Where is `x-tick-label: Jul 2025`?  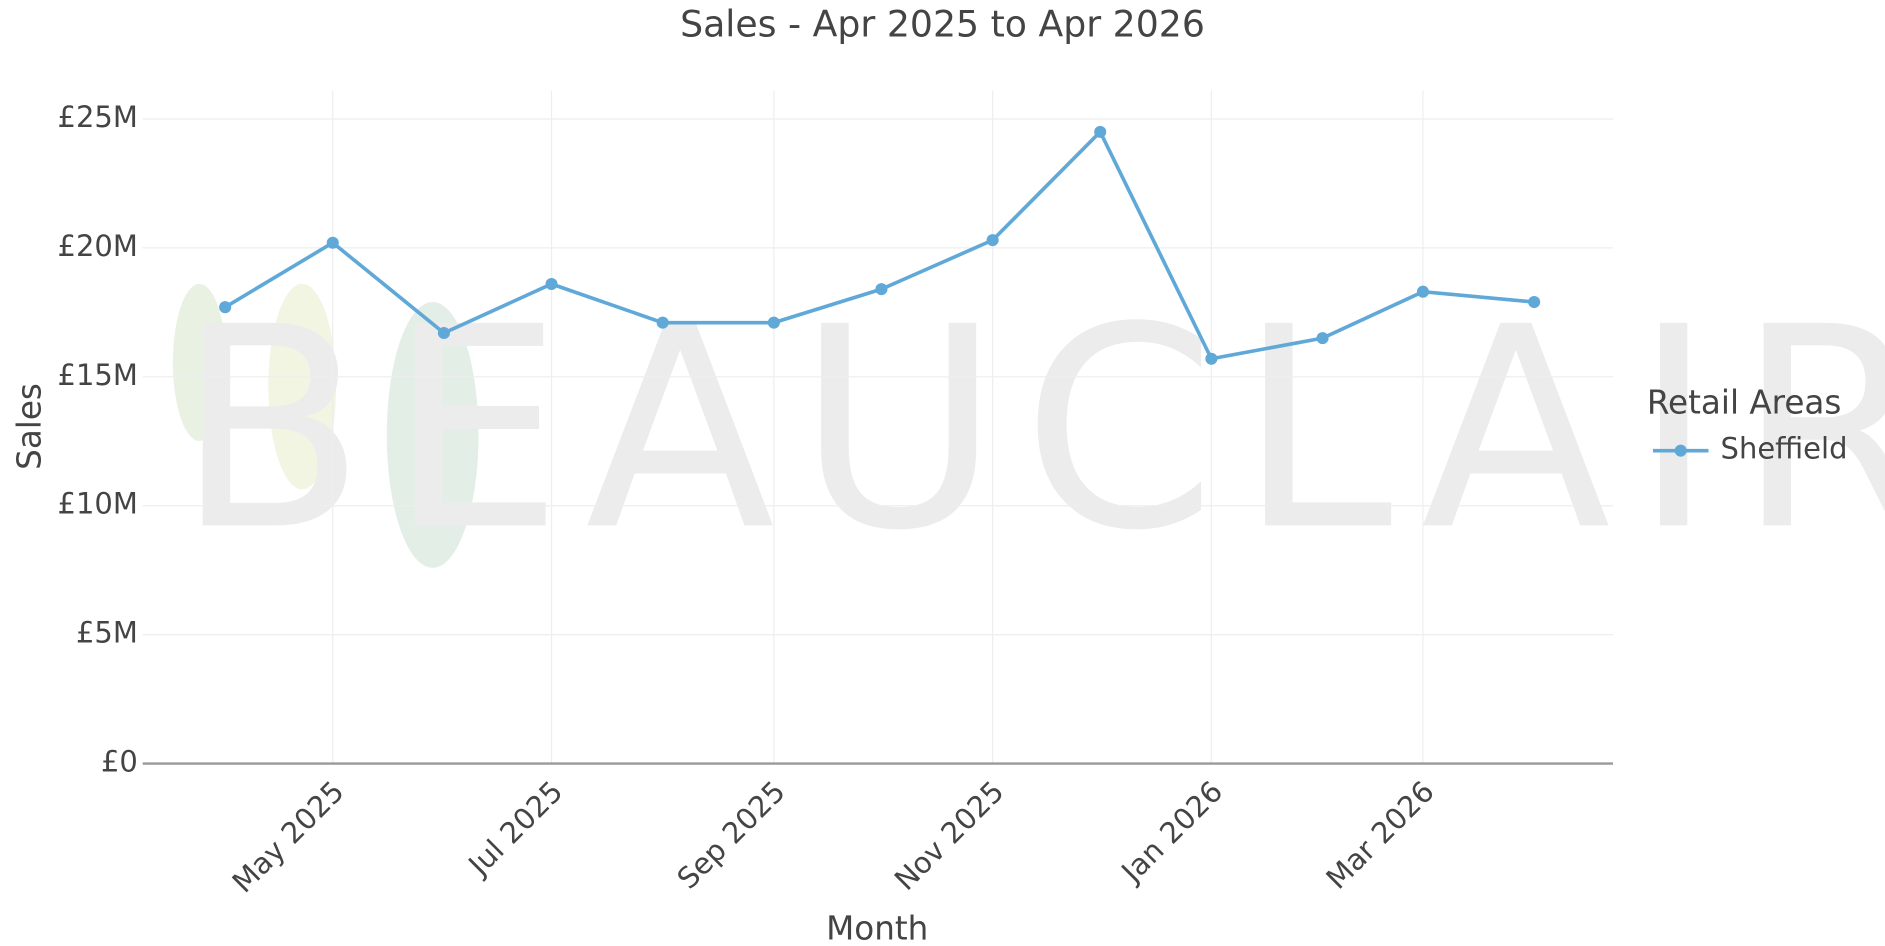
x-tick-label: Jul 2025 is located at coordinates (515, 828).